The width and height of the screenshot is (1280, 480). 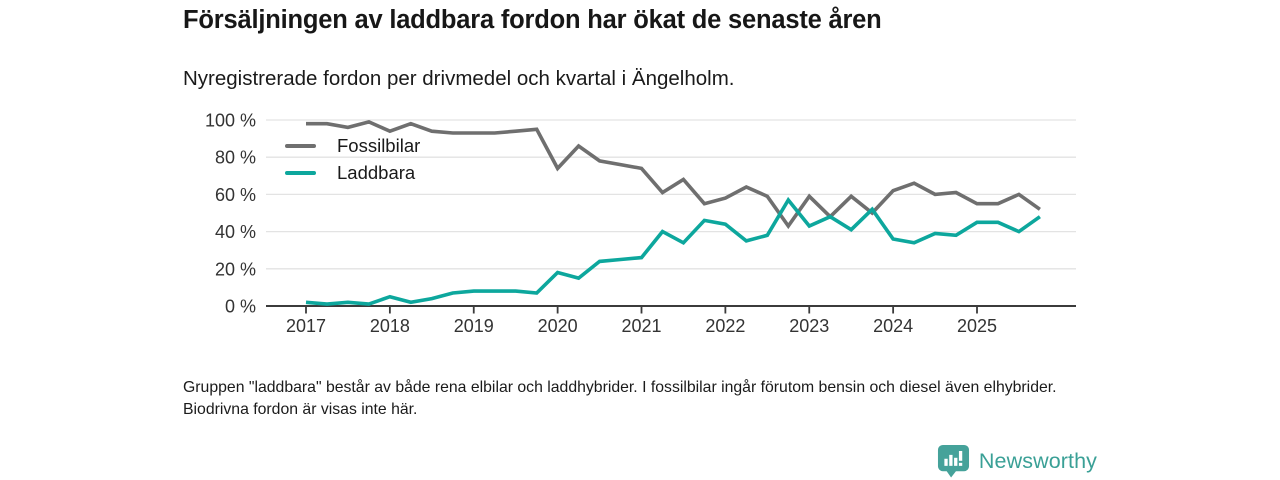 What do you see at coordinates (953, 458) in the screenshot?
I see `logo-bars` at bounding box center [953, 458].